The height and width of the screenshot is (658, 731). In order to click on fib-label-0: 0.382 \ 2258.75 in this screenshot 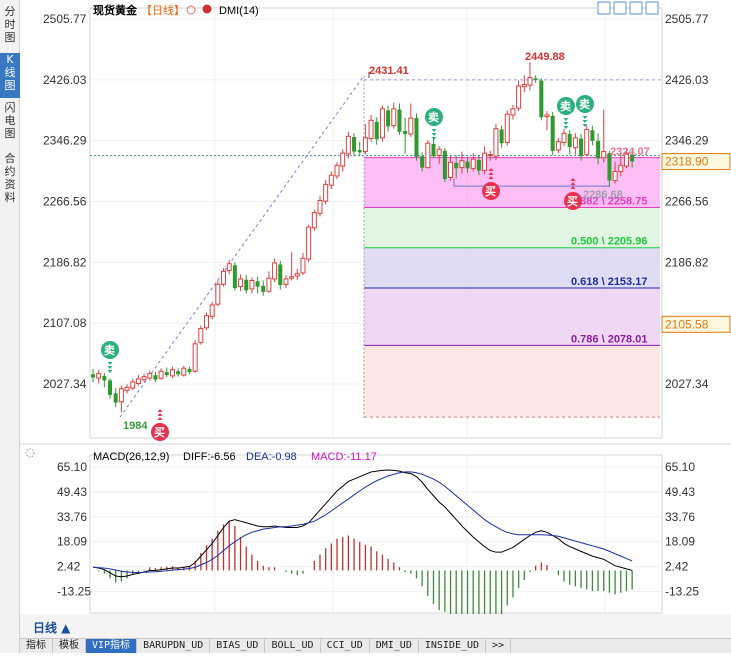, I will do `click(609, 201)`.